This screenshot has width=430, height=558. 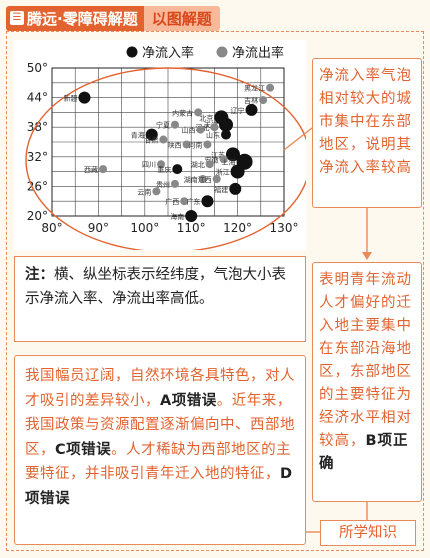 What do you see at coordinates (198, 164) in the screenshot?
I see `point-label: 湖北` at bounding box center [198, 164].